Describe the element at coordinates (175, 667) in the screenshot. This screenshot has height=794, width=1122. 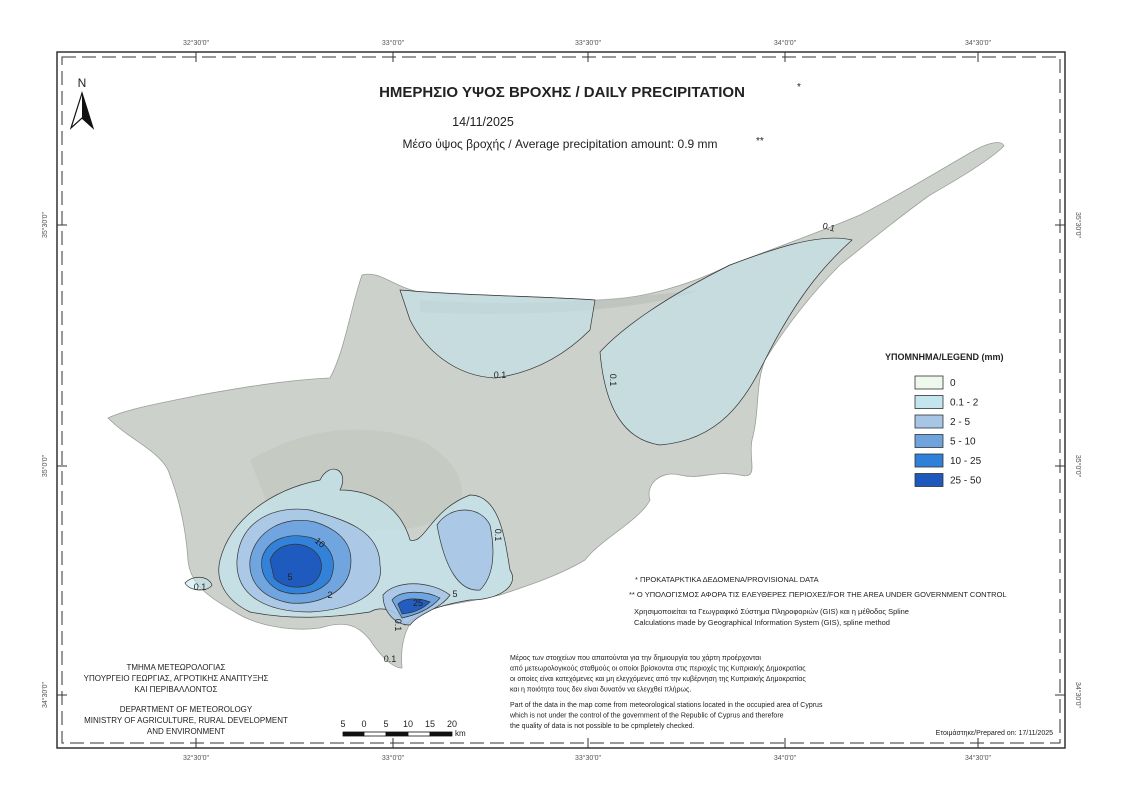
I see `department-gr: ΤΜΗΜΑ ΜΕΤΕΩΡΟΛΟΓΙΑΣ` at that location.